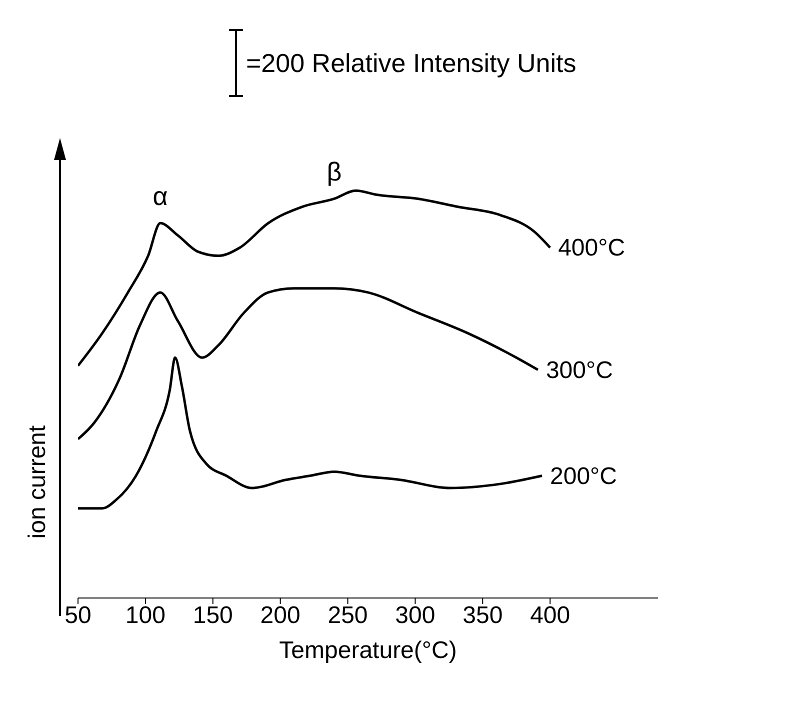 This screenshot has height=708, width=796. Describe the element at coordinates (348, 616) in the screenshot. I see `x-tick-label: 250` at that location.